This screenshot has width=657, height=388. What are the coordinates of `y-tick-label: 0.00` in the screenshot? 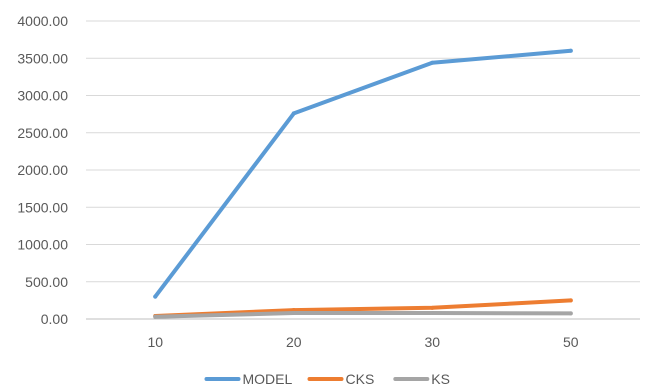 It's located at (54, 319).